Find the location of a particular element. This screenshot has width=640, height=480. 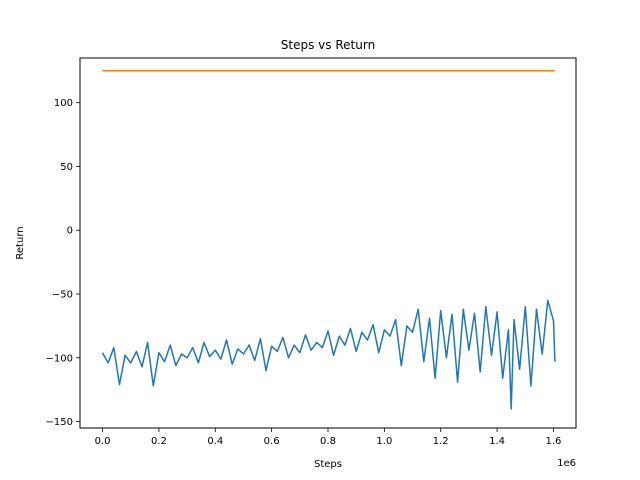

chart-title: Steps vs Return is located at coordinates (328, 45).